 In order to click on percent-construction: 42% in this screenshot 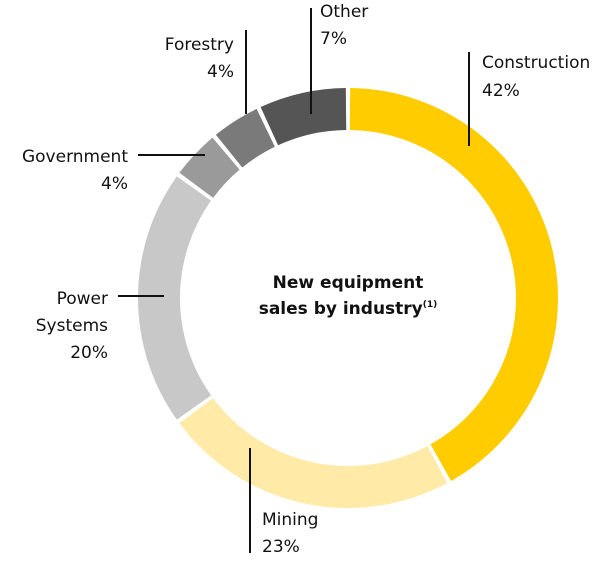, I will do `click(501, 91)`.